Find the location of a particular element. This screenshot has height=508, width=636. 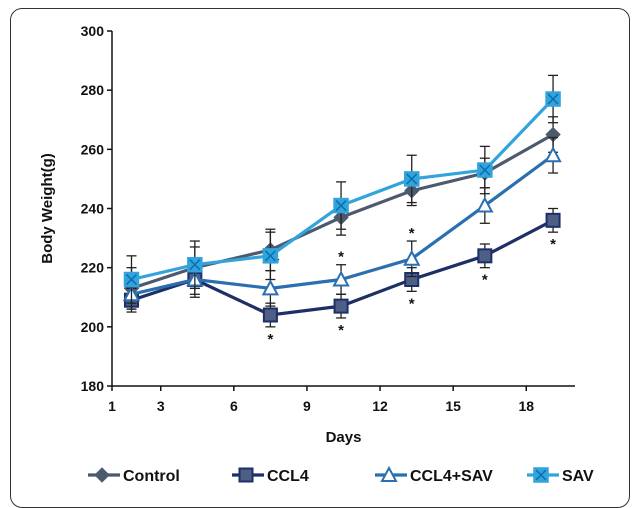

legend-label: CCL4+SAV is located at coordinates (451, 476).